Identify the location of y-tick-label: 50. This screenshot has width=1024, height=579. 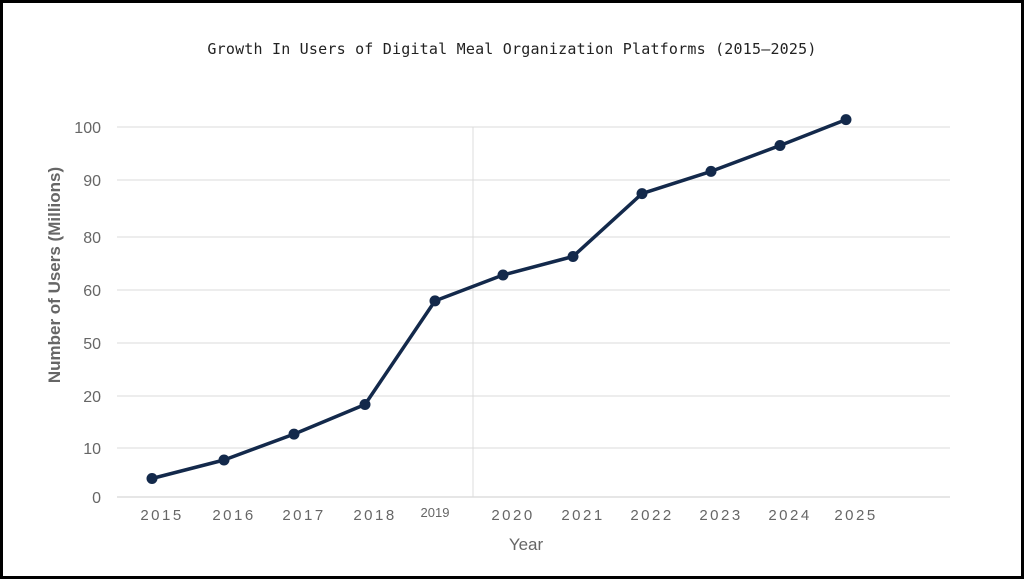
(92, 344).